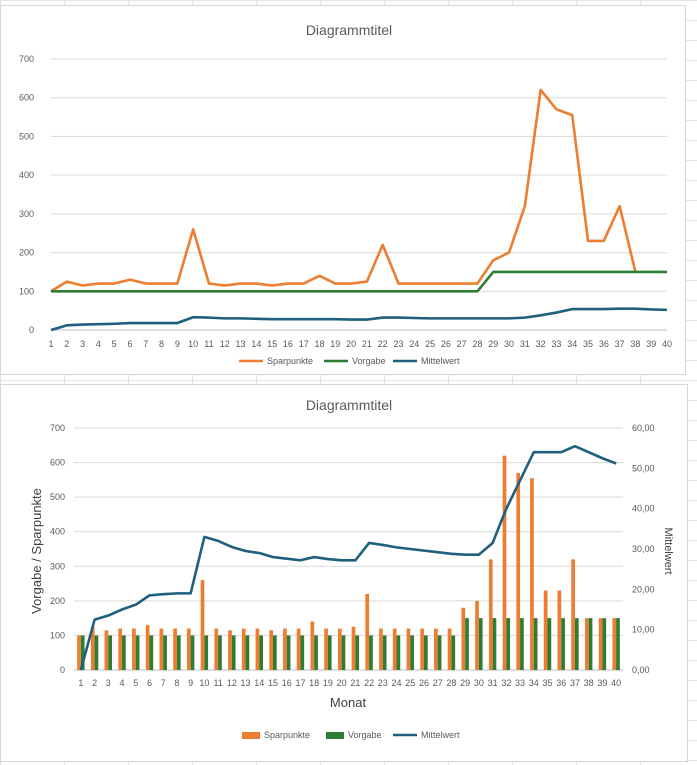 This screenshot has width=697, height=765. I want to click on chart-2-title: Diagrammtitel, so click(349, 405).